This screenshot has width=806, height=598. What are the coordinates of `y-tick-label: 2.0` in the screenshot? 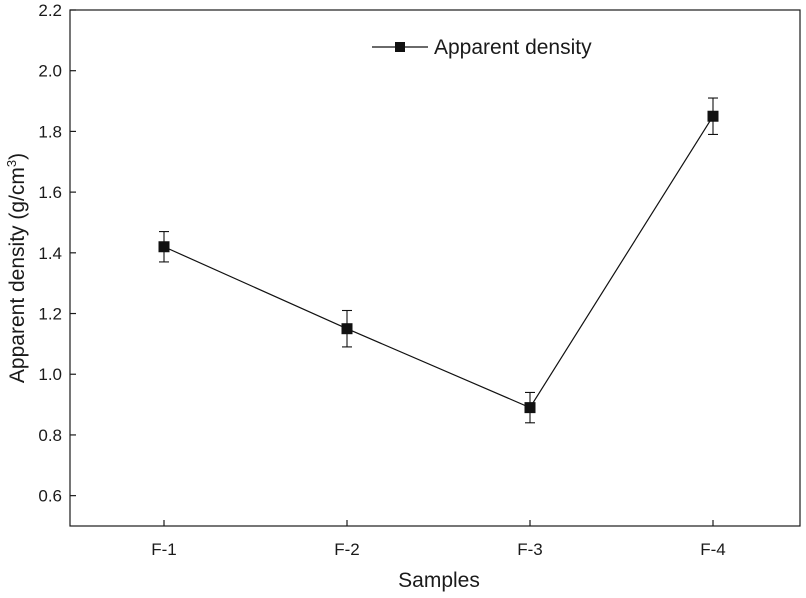 It's located at (50, 71).